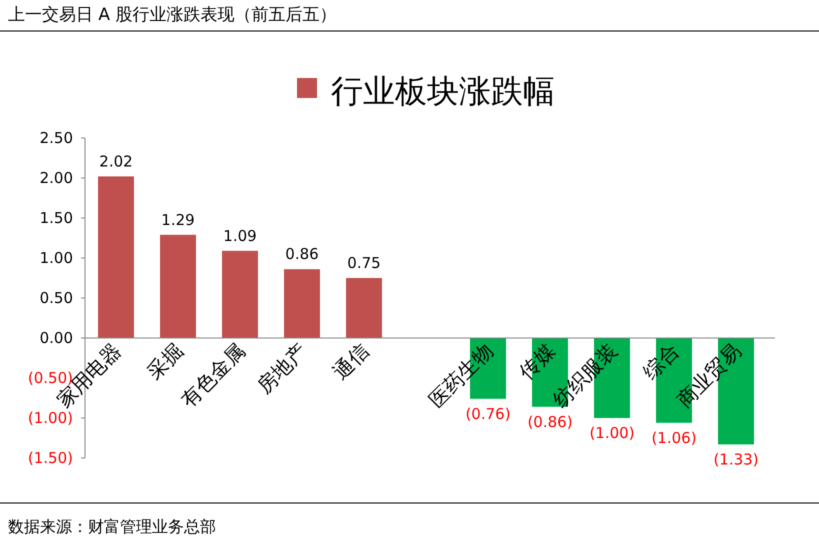 This screenshot has width=819, height=544. Describe the element at coordinates (661, 361) in the screenshot. I see `x-tick-label: 综合` at that location.